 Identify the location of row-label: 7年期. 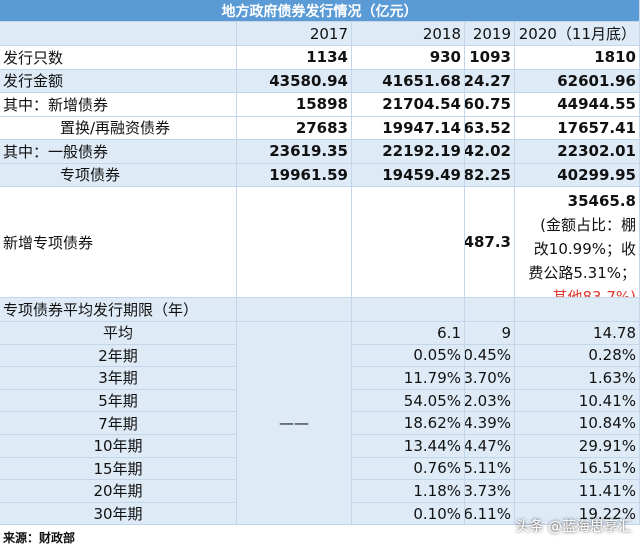
(118, 423).